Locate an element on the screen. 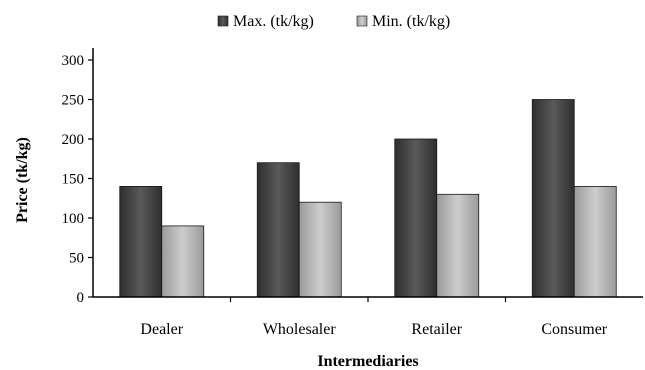  x-tick-label: Dealer is located at coordinates (161, 329).